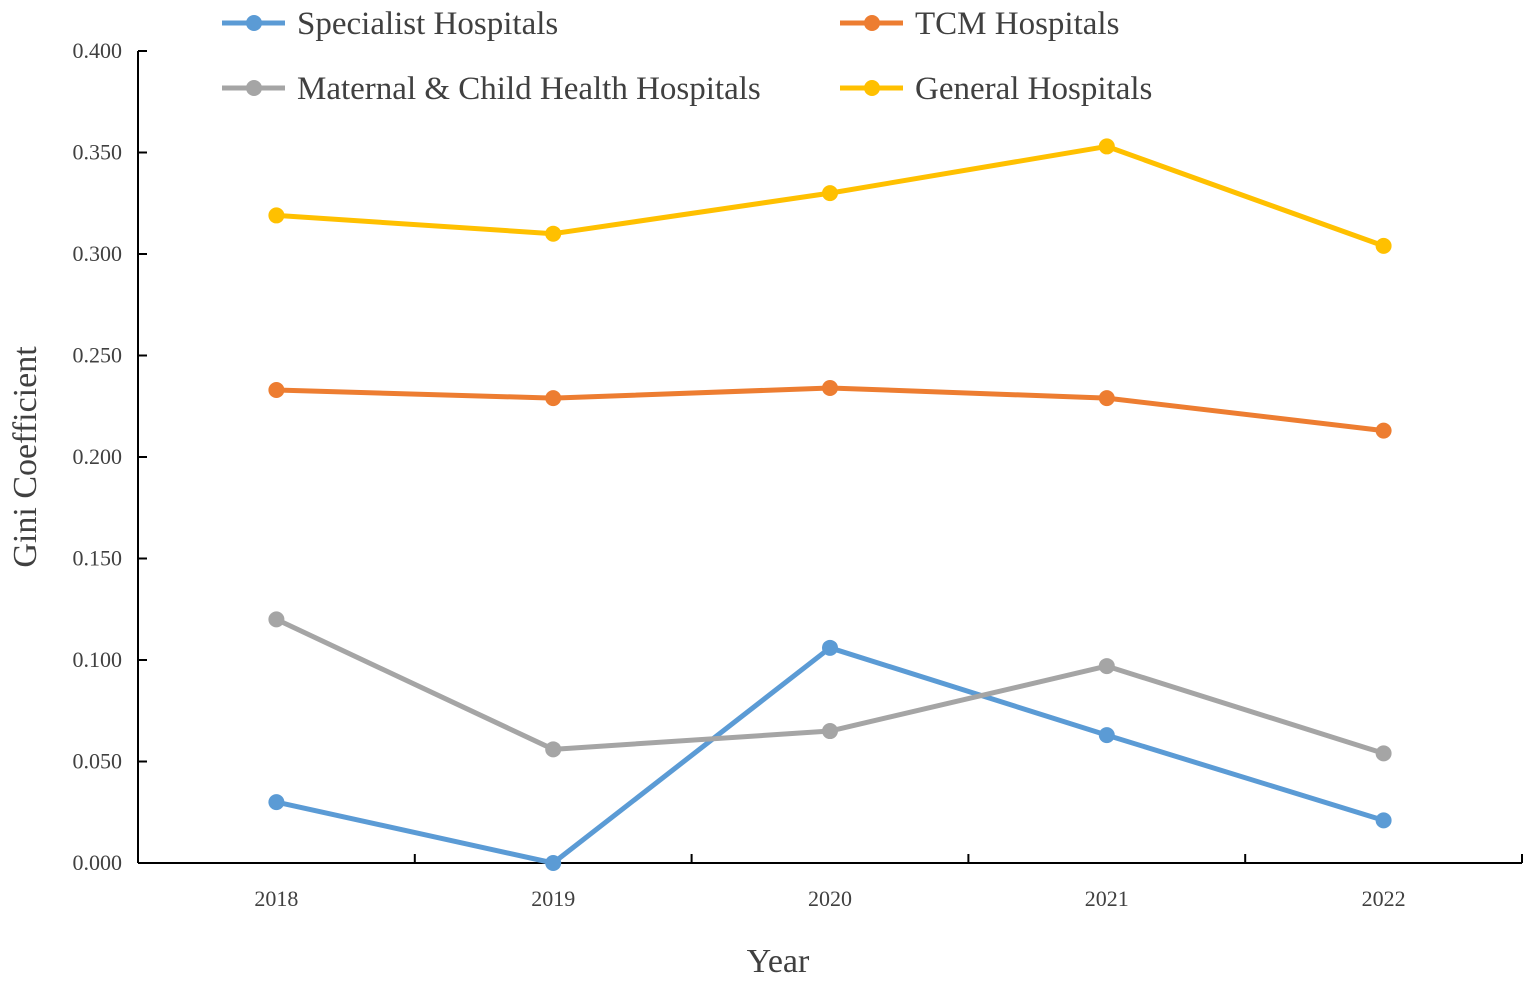 This screenshot has height=982, width=1535. I want to click on x-tick-label: 2019, so click(553, 898).